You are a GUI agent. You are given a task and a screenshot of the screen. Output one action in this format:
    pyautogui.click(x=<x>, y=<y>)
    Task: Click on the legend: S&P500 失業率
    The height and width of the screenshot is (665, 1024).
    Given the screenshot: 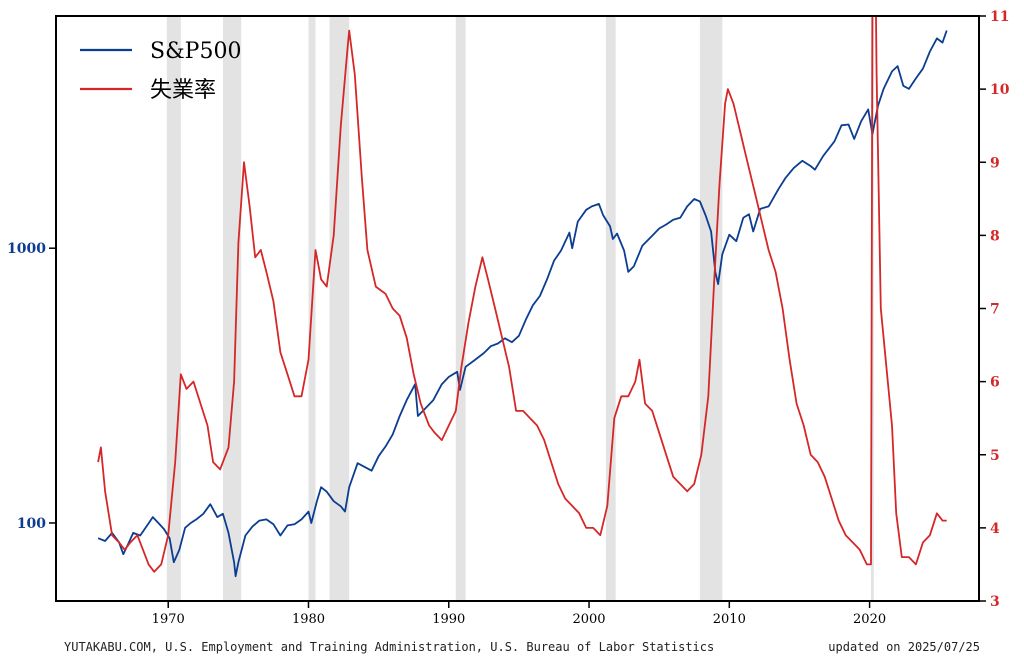 What is the action you would take?
    pyautogui.click(x=160, y=71)
    